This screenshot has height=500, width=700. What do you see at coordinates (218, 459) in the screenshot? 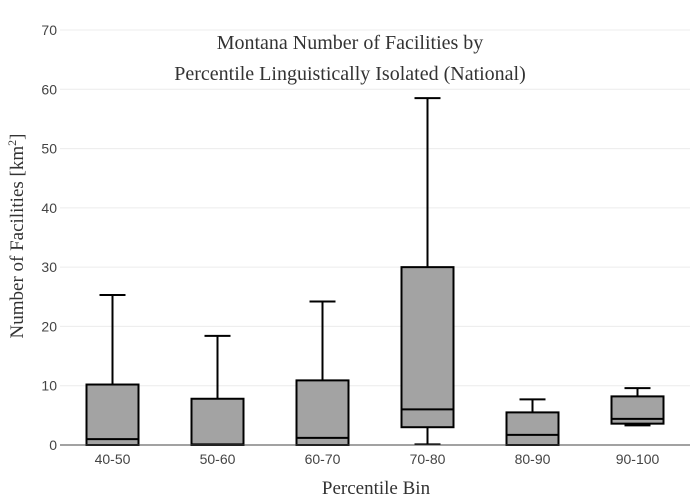
I see `x-tick-label: 50-60` at bounding box center [218, 459].